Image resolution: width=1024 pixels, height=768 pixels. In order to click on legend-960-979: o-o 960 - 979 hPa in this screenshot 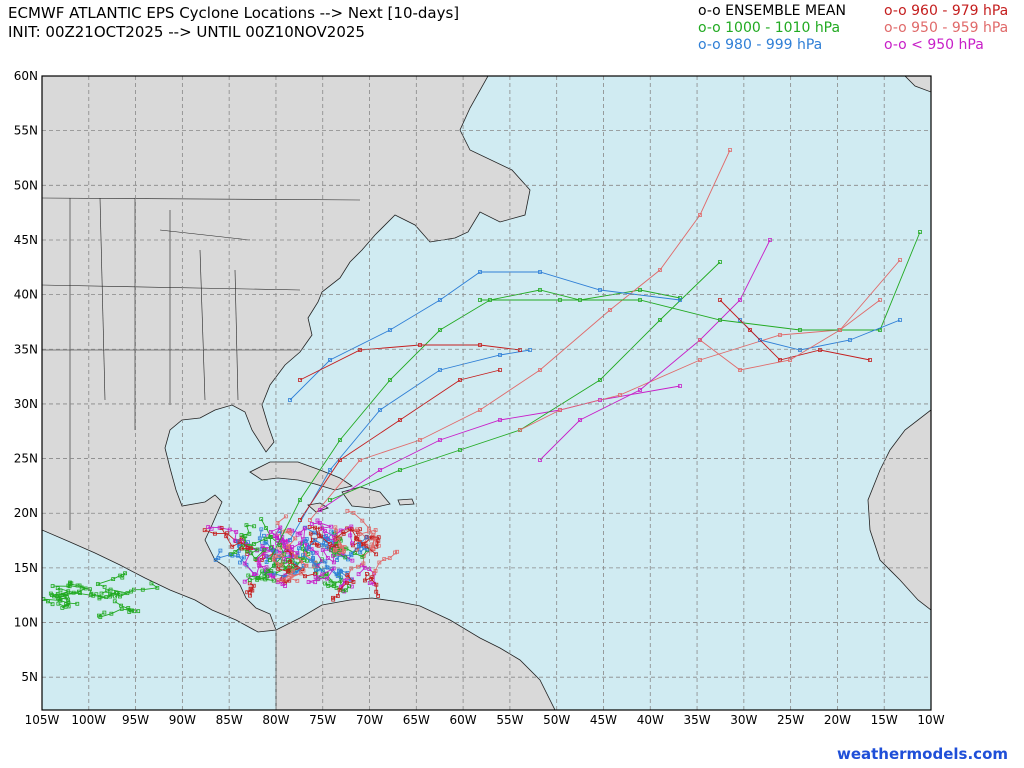, I will do `click(946, 11)`.